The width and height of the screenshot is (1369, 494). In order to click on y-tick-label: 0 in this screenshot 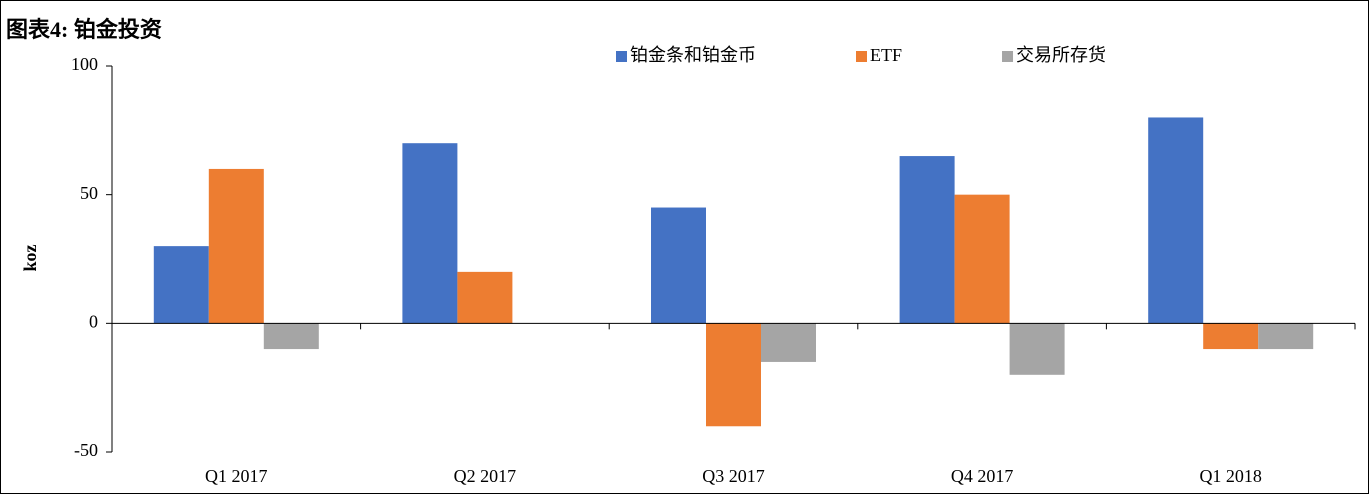, I will do `click(93, 321)`.